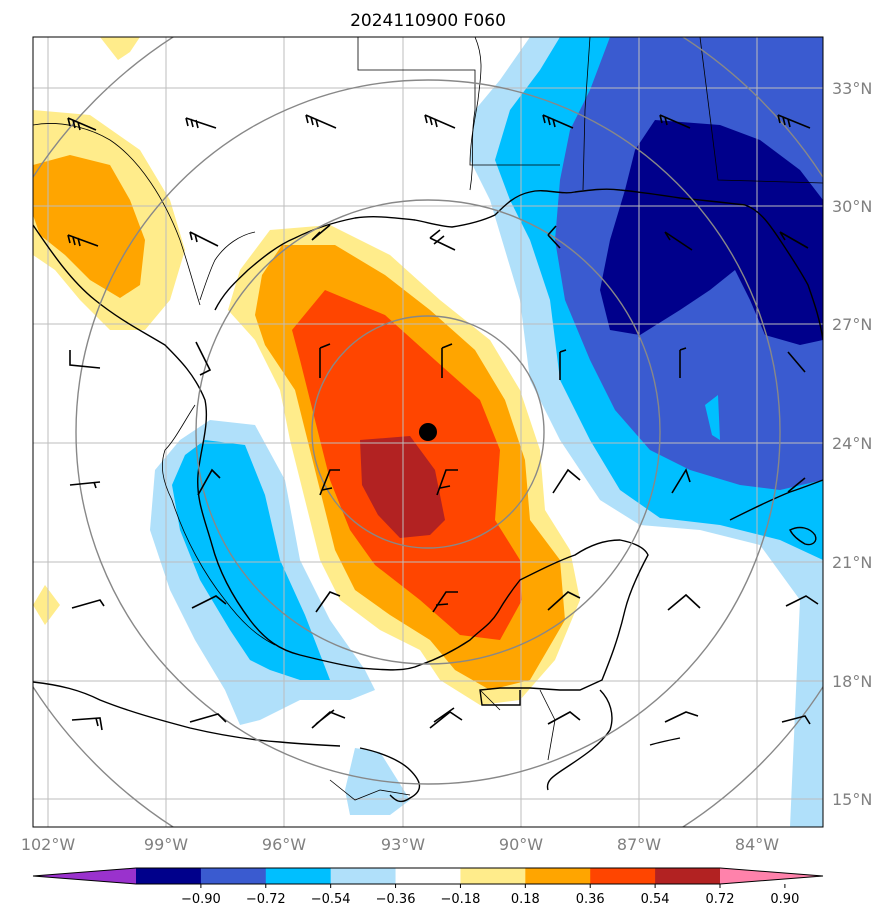  I want to click on colorbar-tick-label: −0.90, so click(201, 899).